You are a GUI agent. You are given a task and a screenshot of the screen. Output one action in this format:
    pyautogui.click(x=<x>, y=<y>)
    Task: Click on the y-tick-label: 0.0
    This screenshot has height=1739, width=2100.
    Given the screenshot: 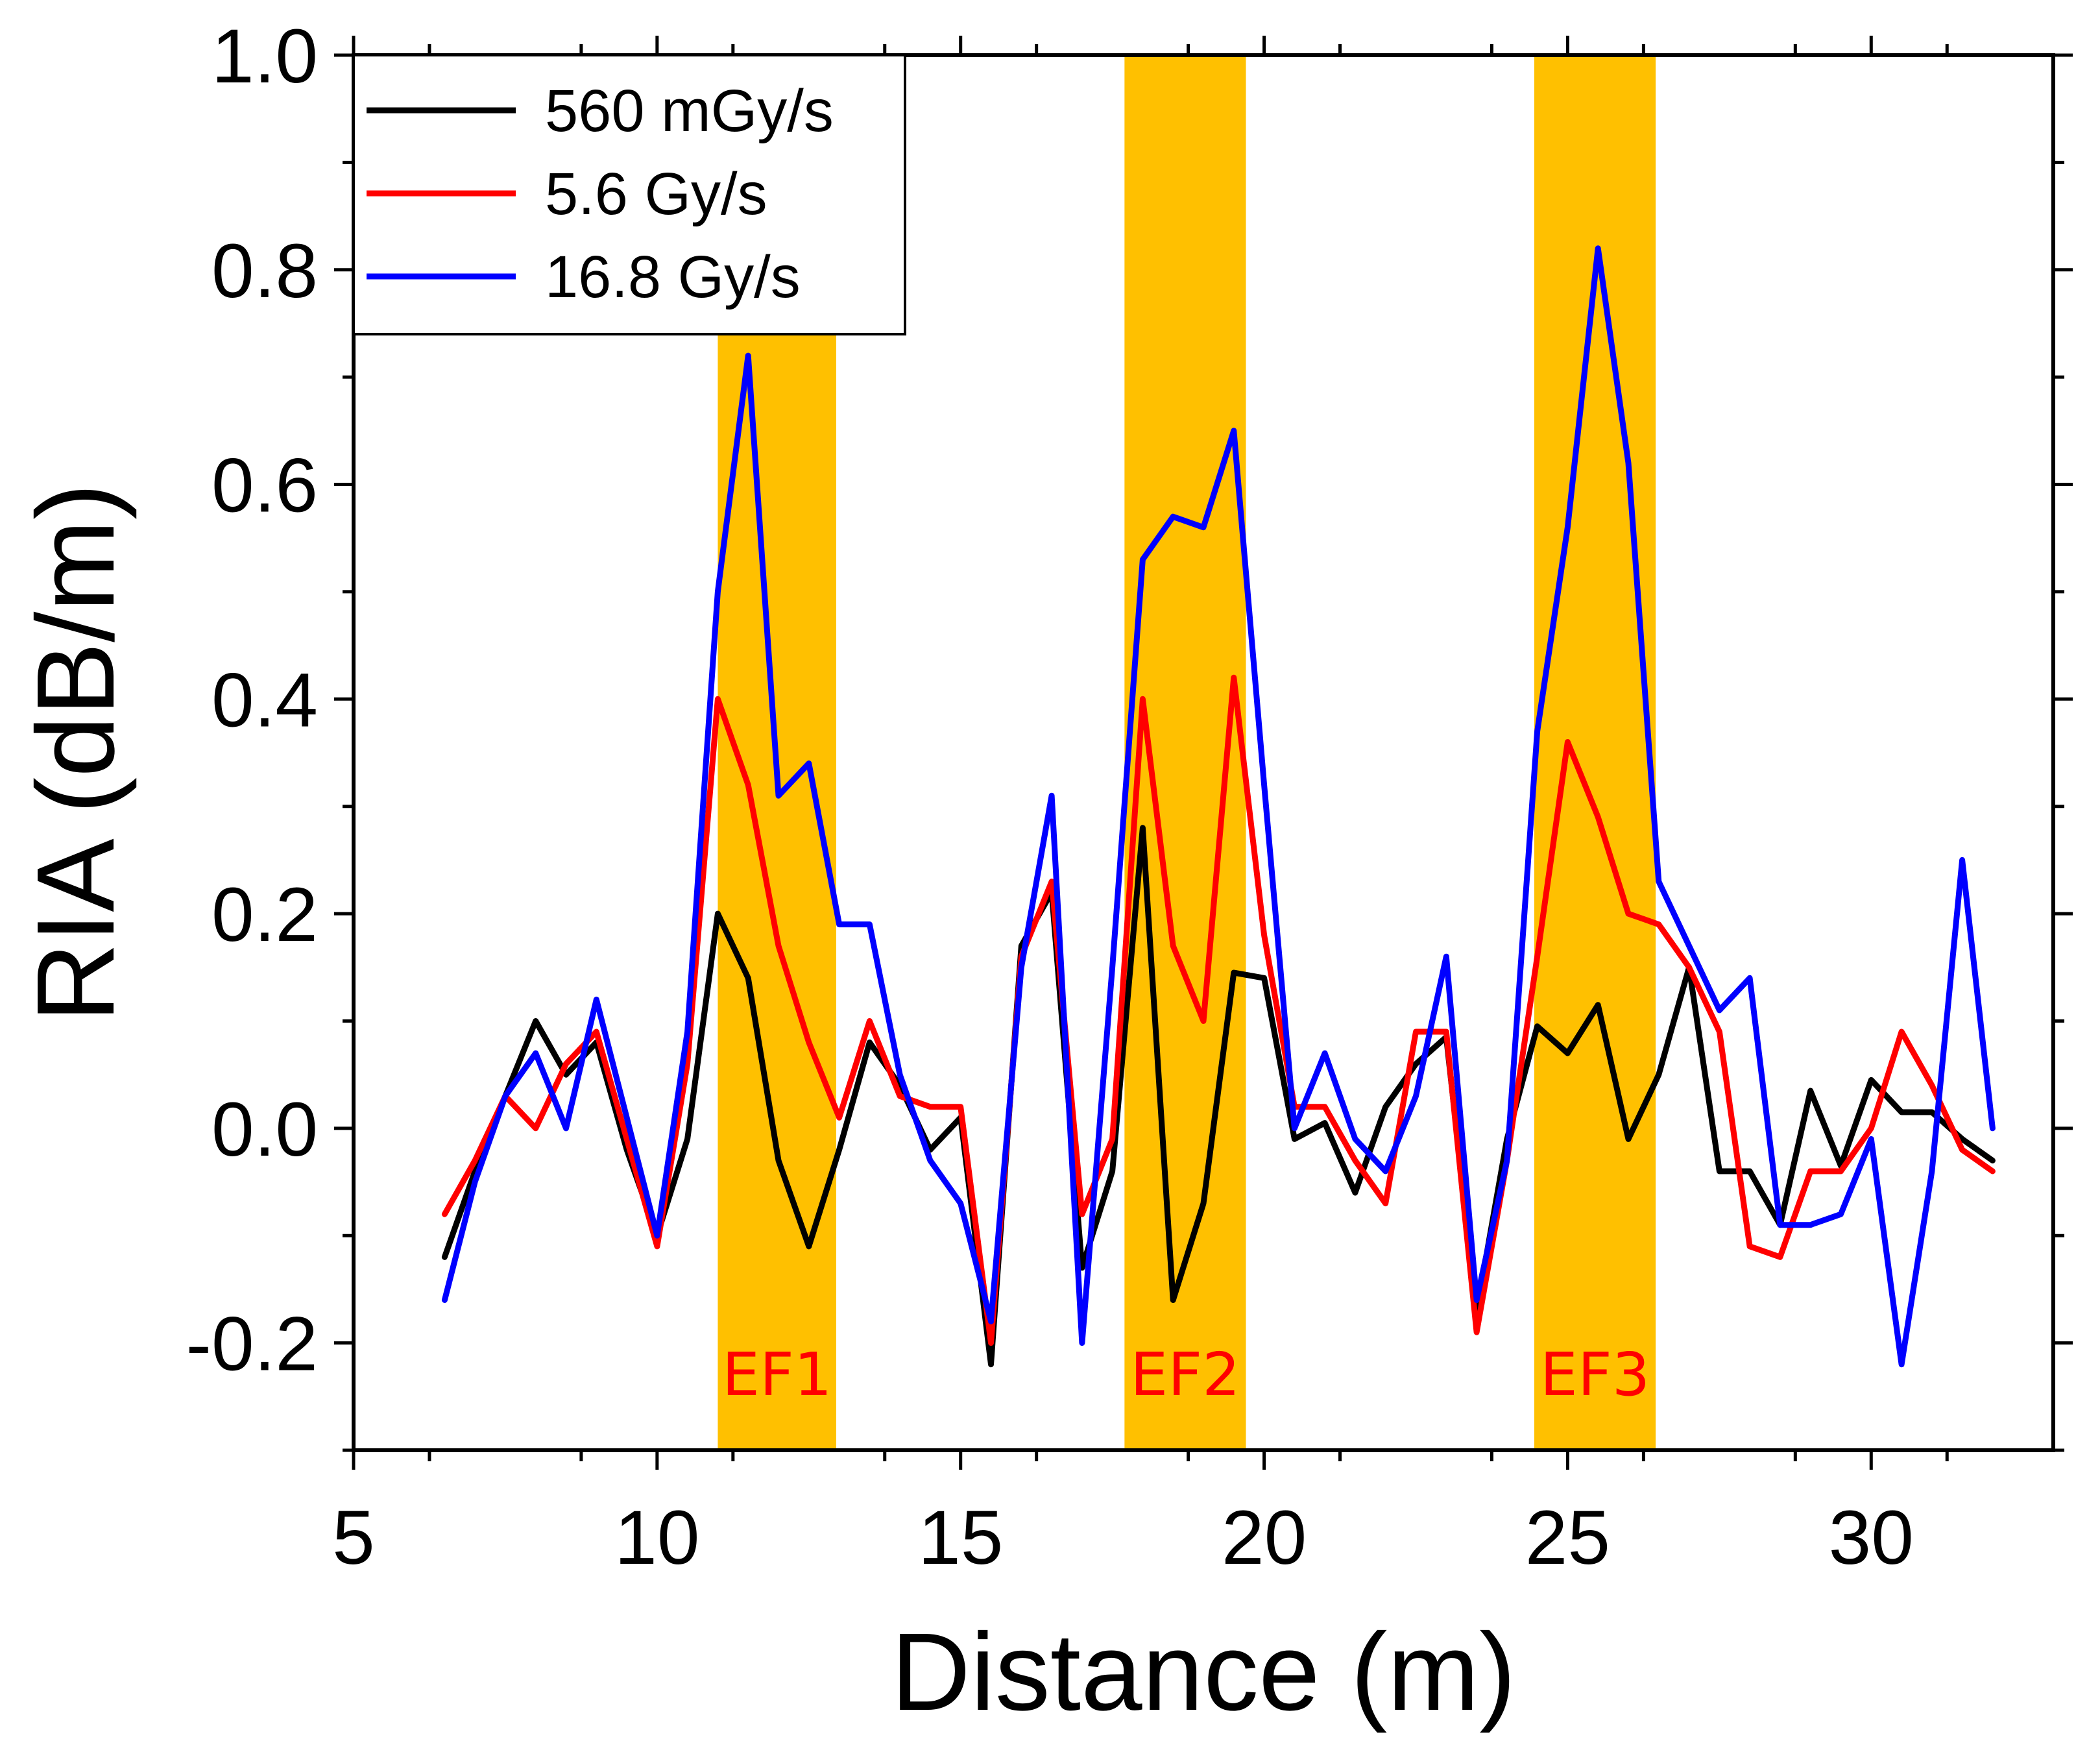 What is the action you would take?
    pyautogui.click(x=264, y=1130)
    